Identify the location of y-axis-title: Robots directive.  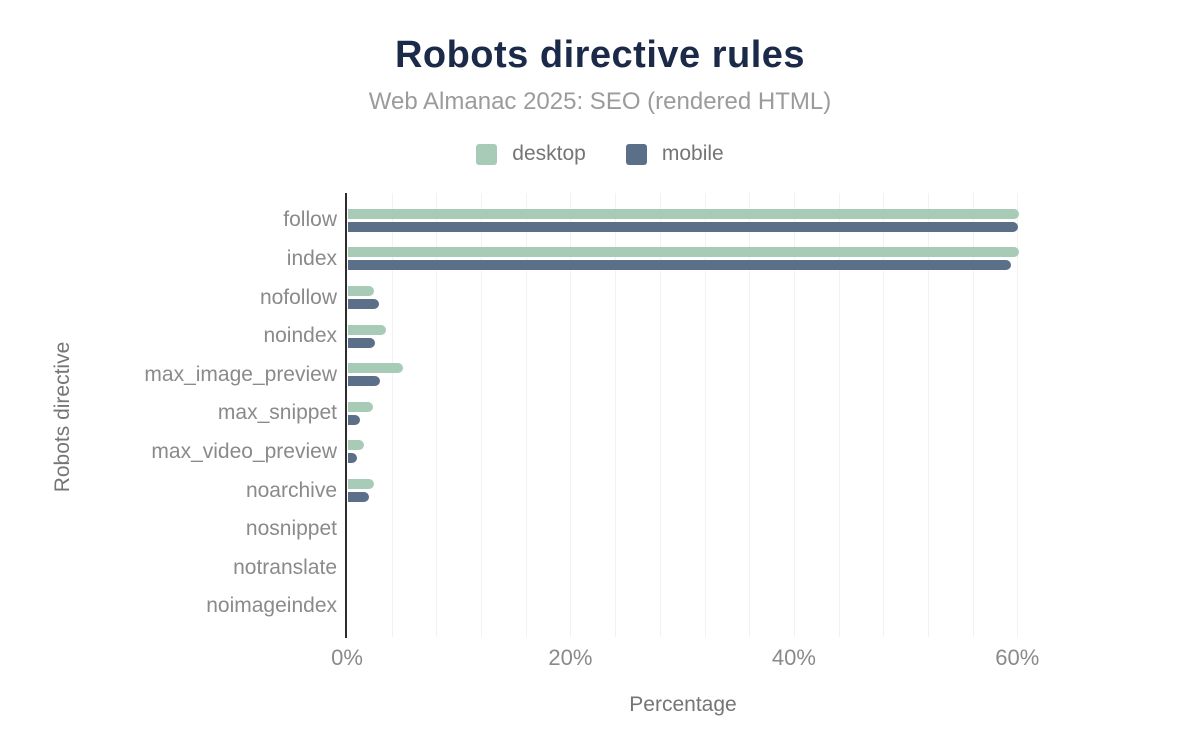
(62, 417).